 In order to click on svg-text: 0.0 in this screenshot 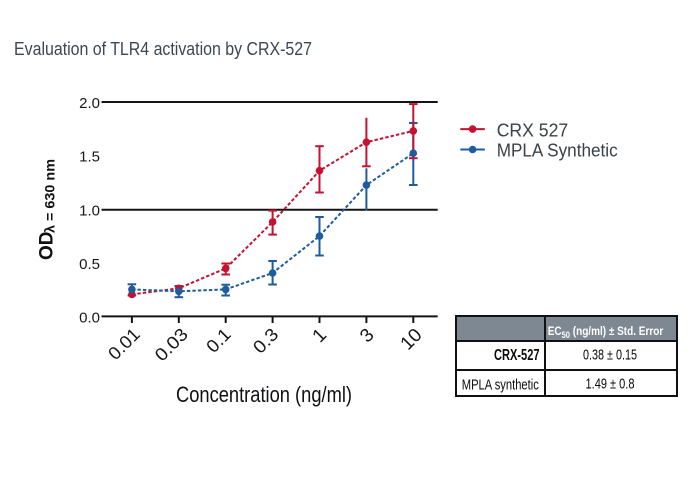, I will do `click(89, 318)`.